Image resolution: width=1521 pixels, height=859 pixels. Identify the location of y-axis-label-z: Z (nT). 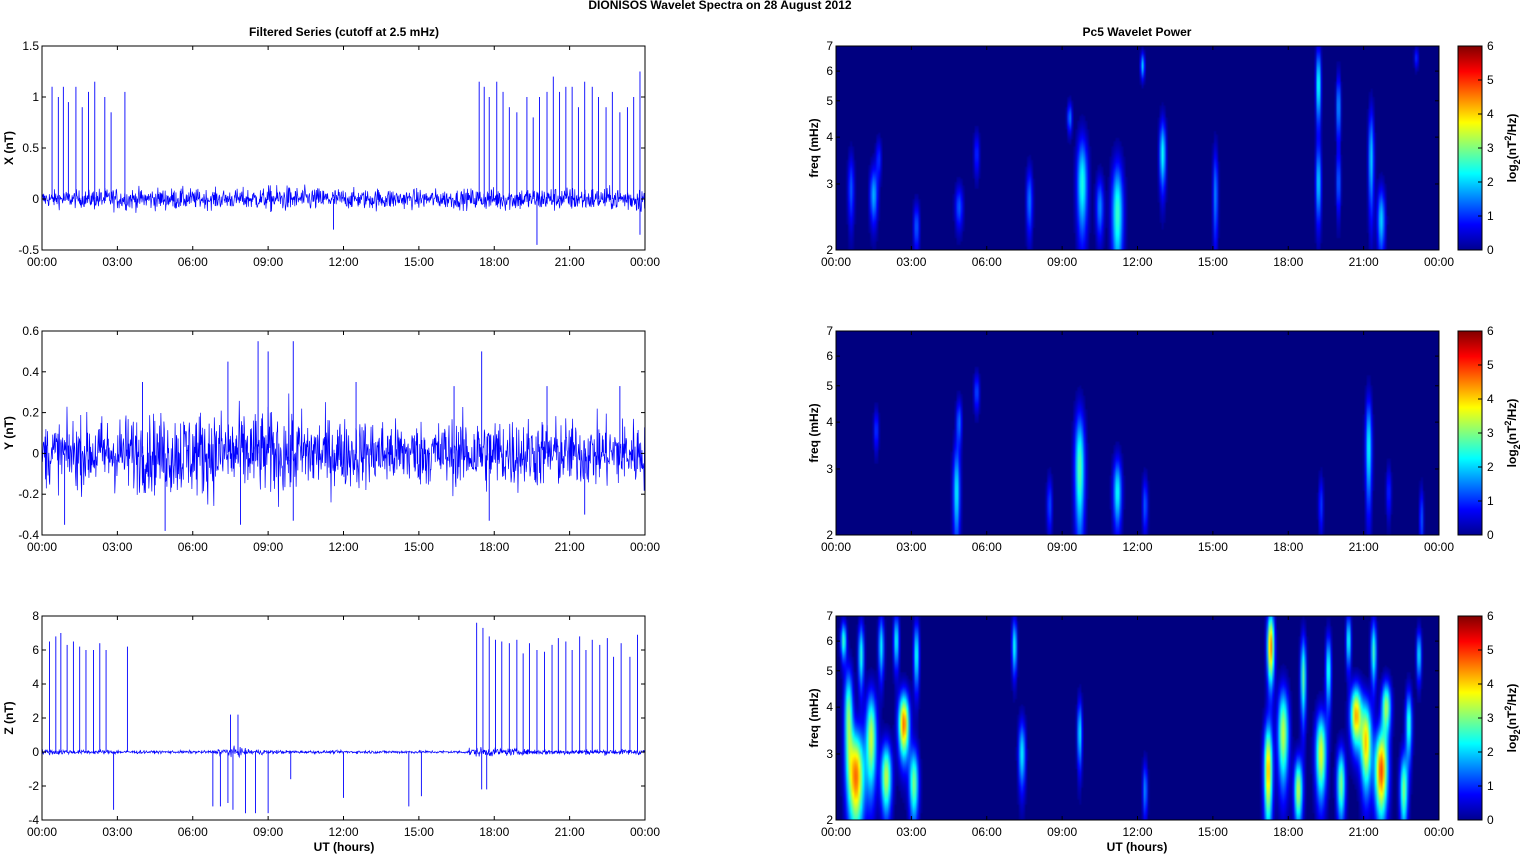
(9, 717).